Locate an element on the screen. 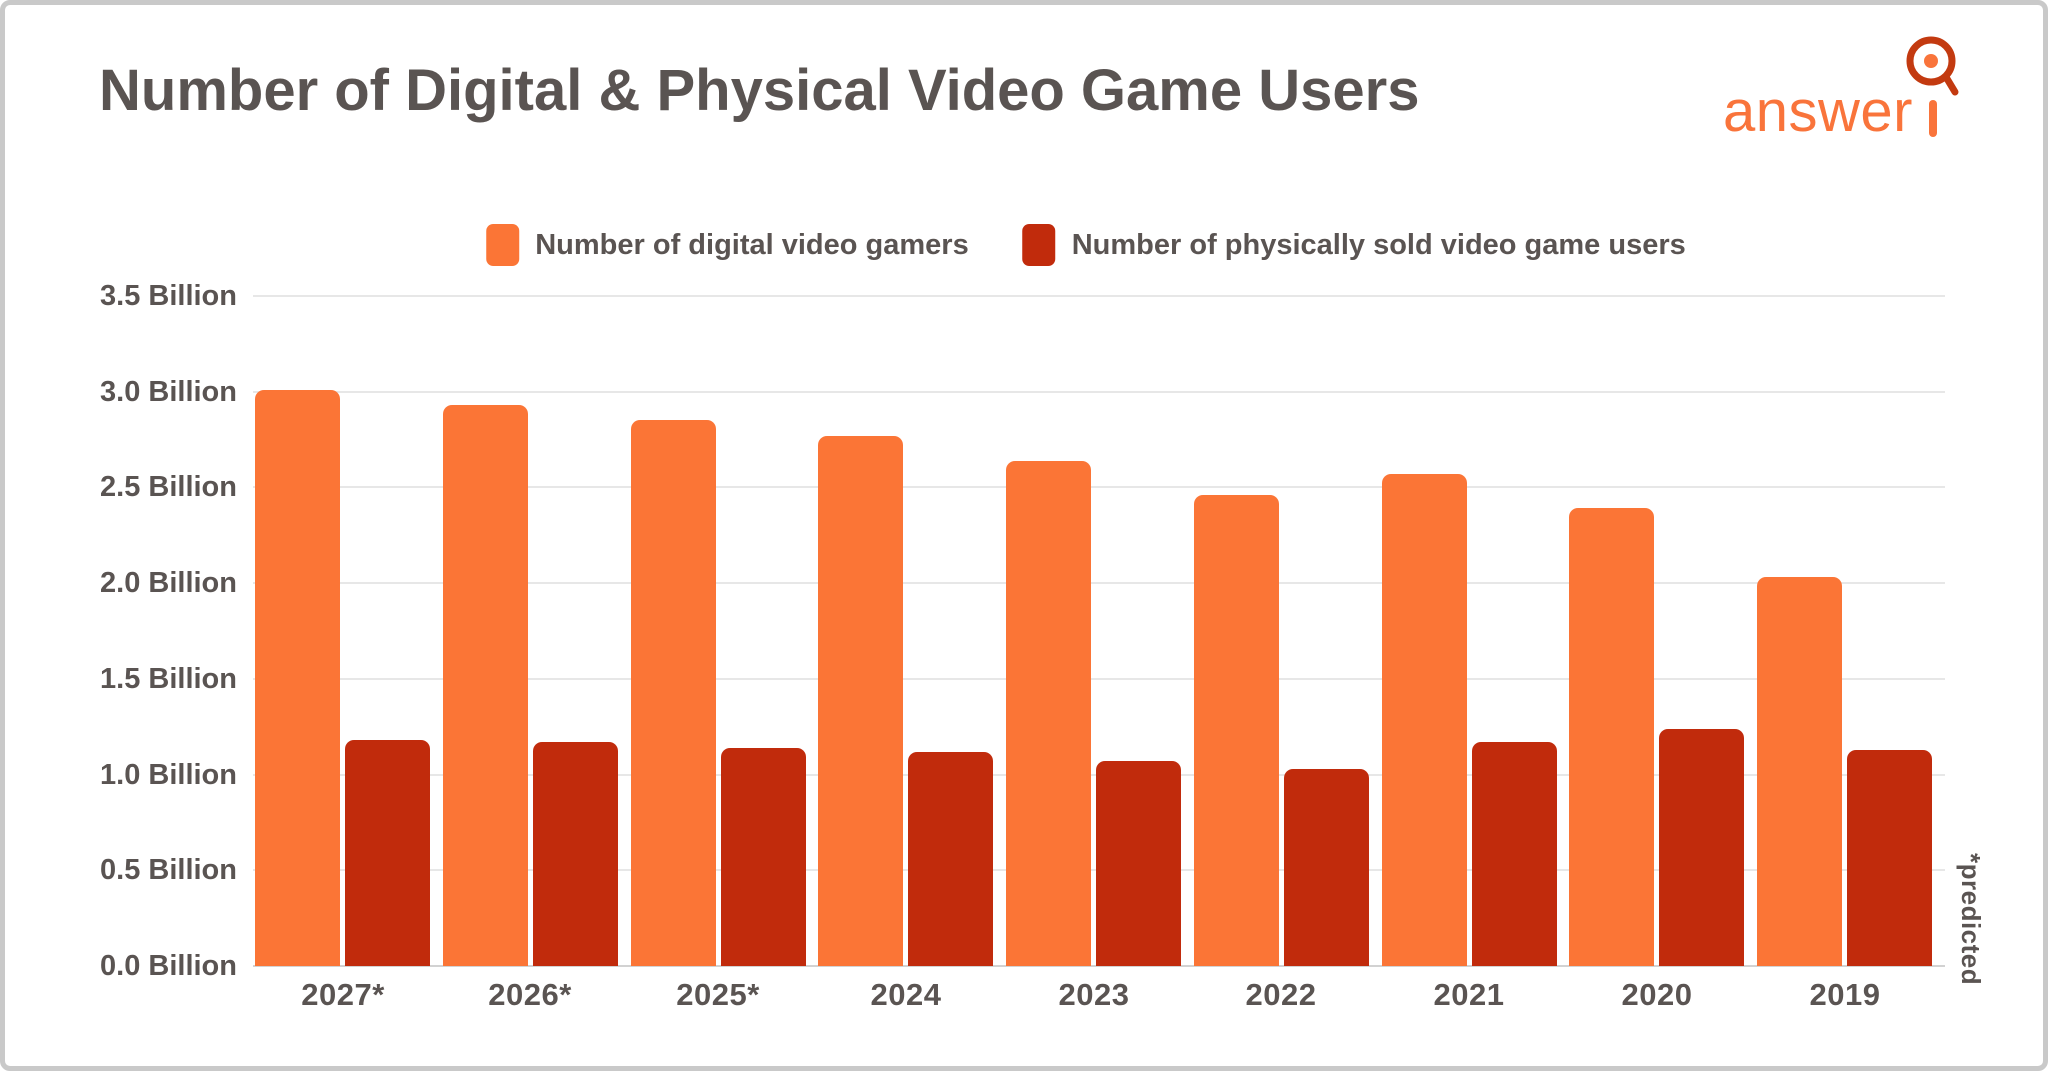  bar-digital-2019 is located at coordinates (1799, 771).